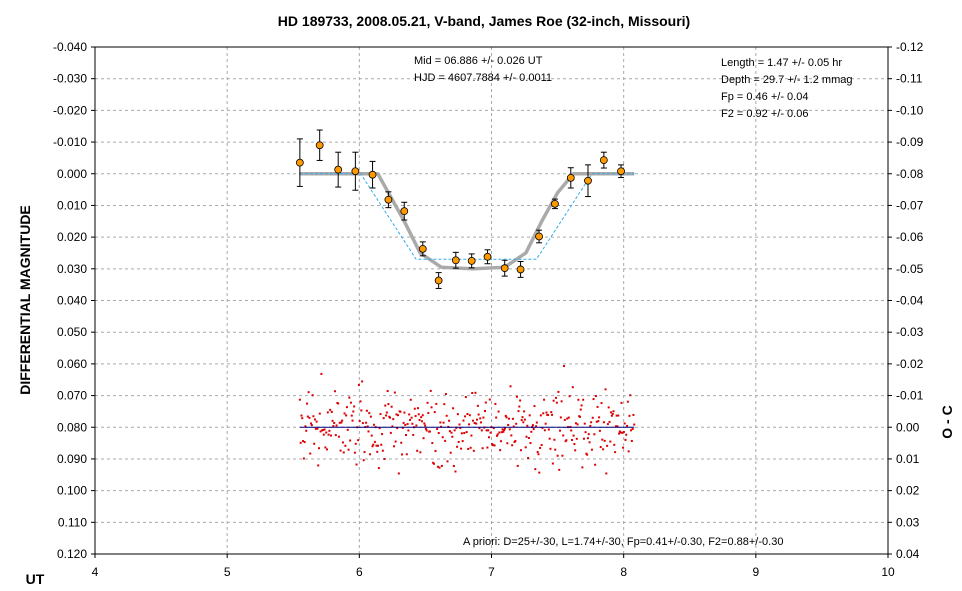  I want to click on annotation-f2: F2 = 0.92 +/- 0.06, so click(764, 114).